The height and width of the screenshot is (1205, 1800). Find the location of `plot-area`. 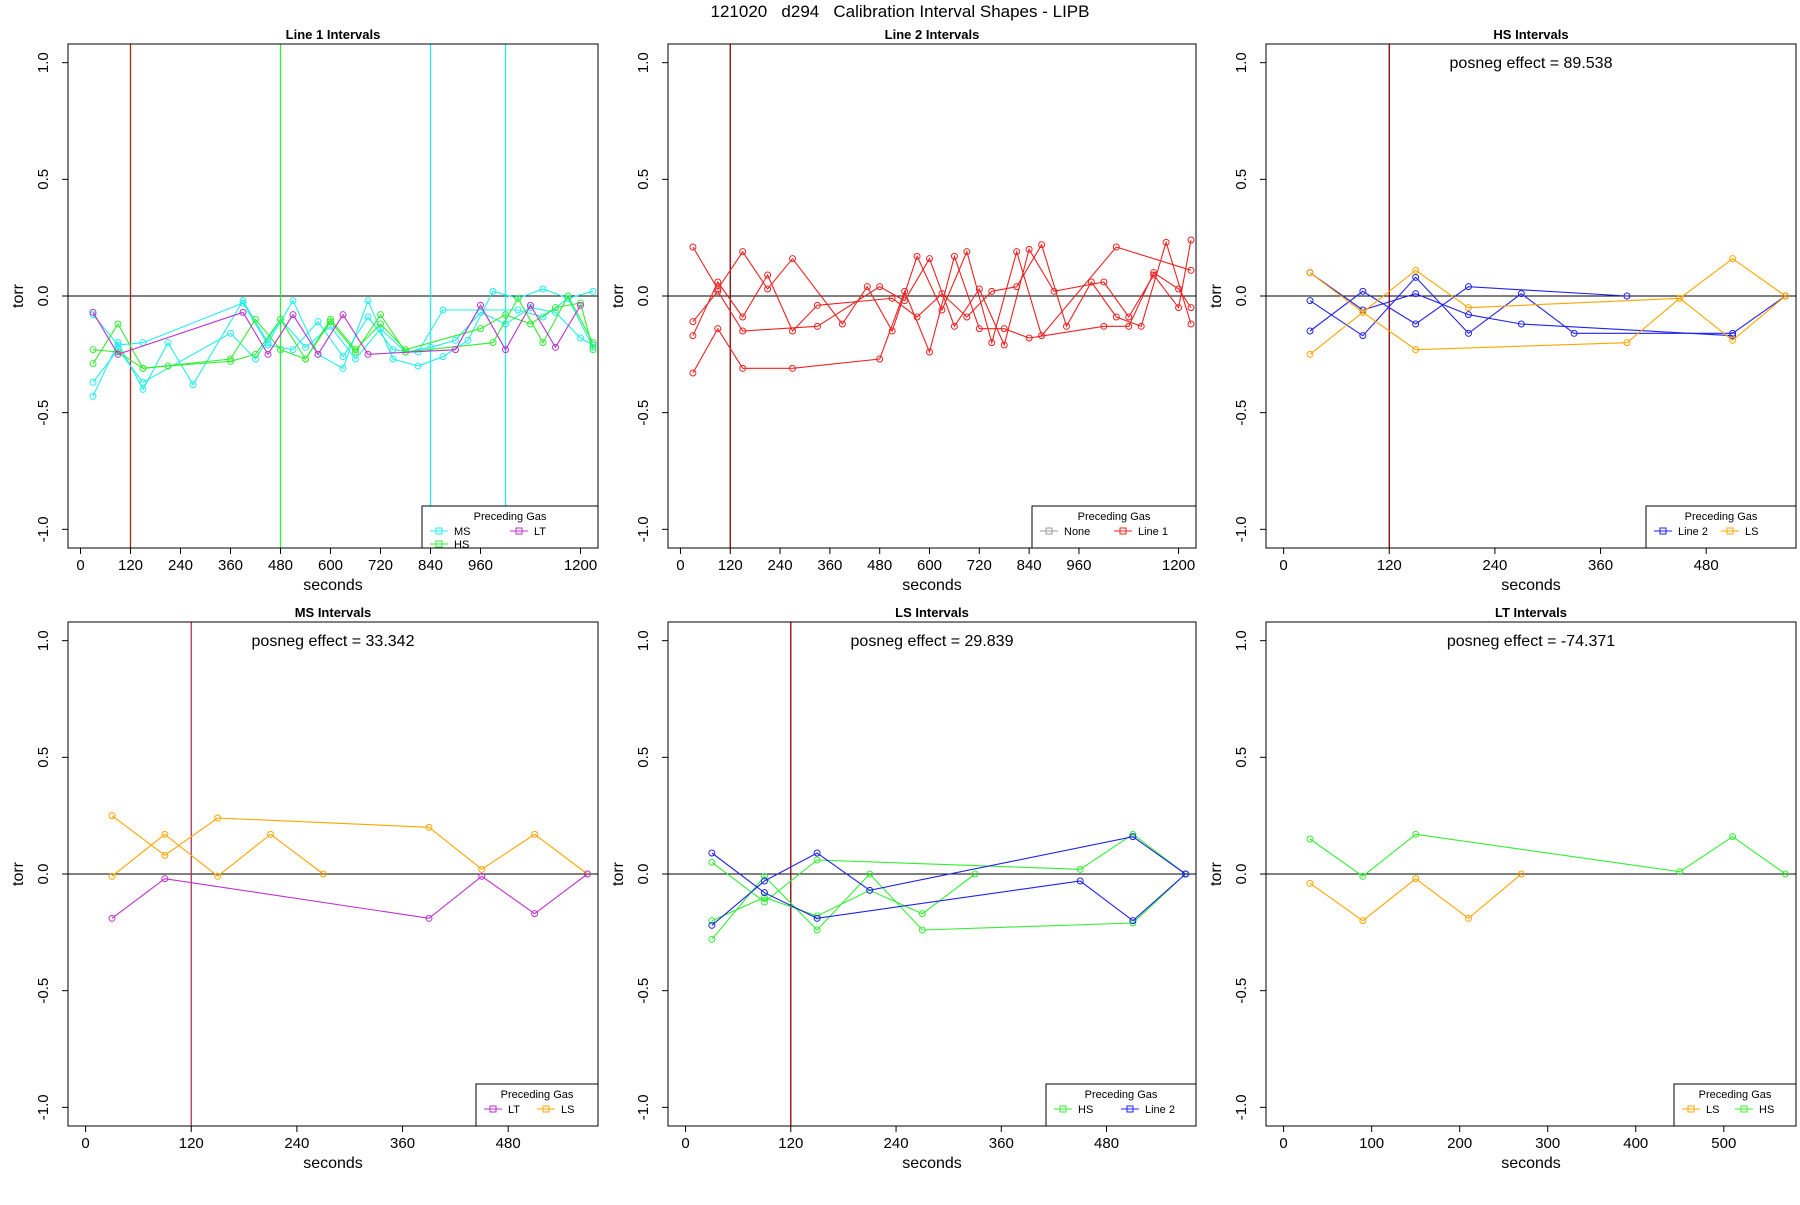

plot-area is located at coordinates (1531, 296).